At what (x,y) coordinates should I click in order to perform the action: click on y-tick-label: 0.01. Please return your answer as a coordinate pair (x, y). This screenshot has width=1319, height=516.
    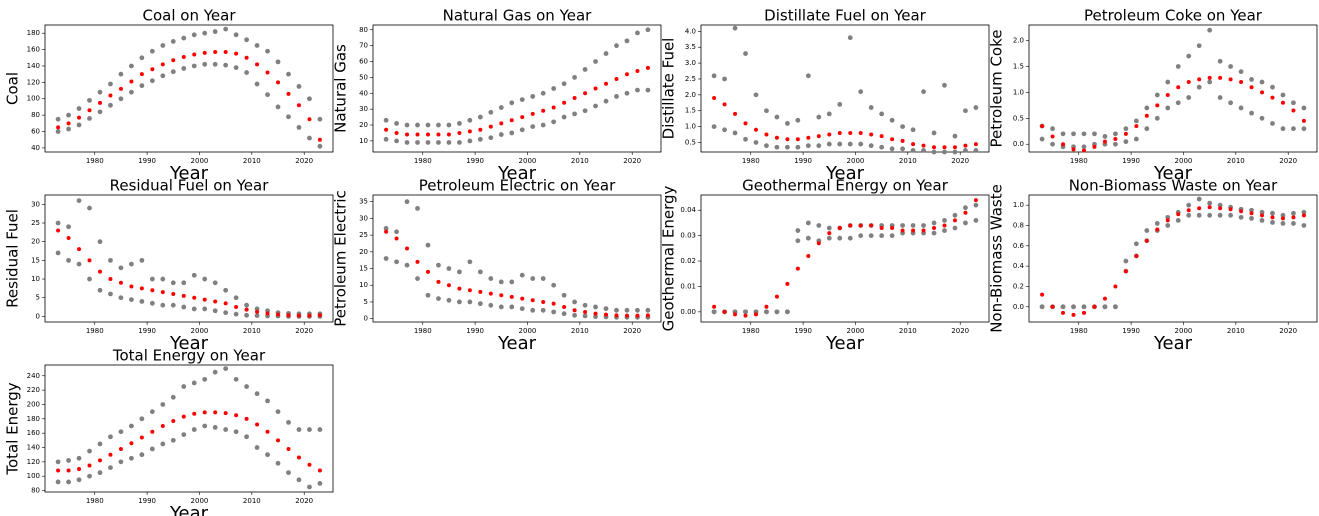
    Looking at the image, I should click on (688, 286).